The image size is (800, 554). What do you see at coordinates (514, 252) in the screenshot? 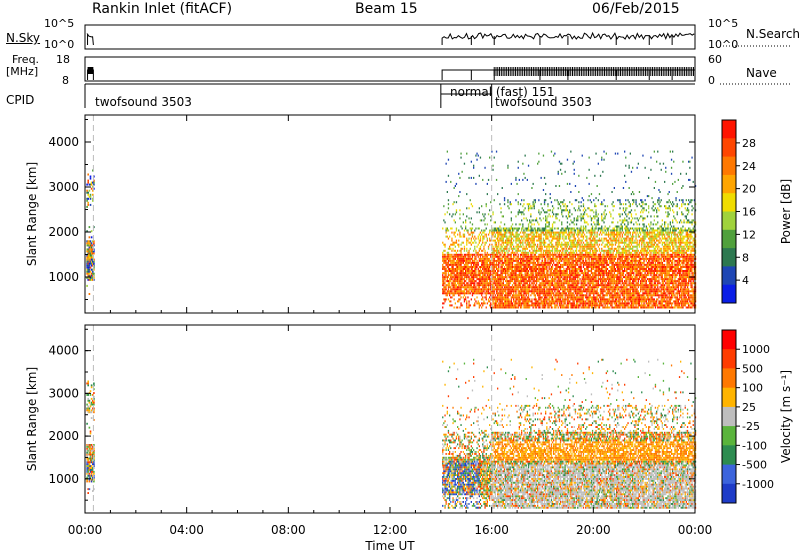
I see `heatmap-cell-0-1949` at bounding box center [514, 252].